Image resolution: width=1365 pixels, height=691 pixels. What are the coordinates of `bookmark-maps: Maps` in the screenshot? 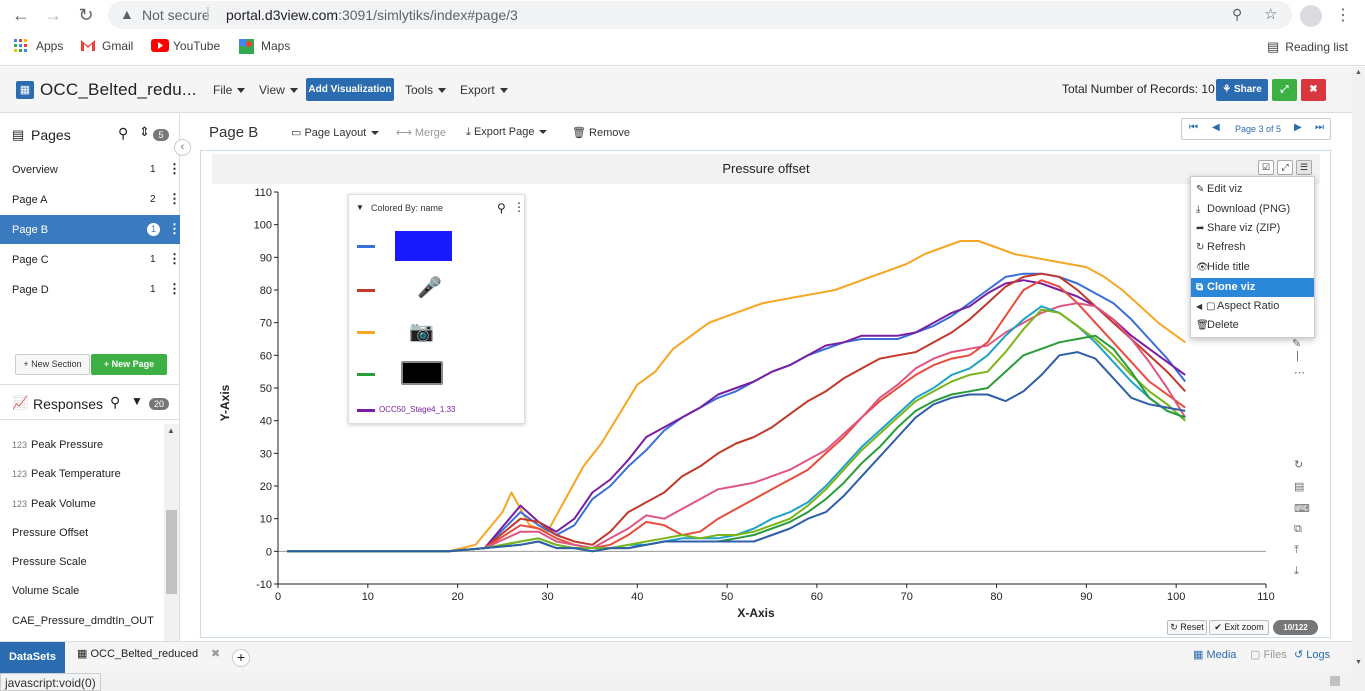 It's located at (264, 46).